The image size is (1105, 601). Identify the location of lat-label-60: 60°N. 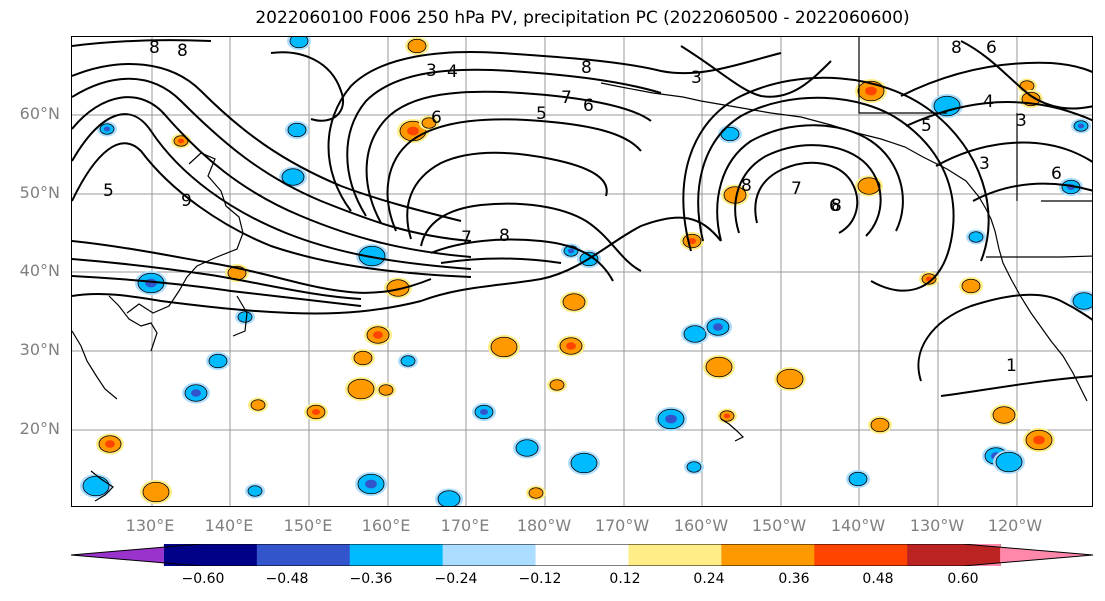
(39, 113).